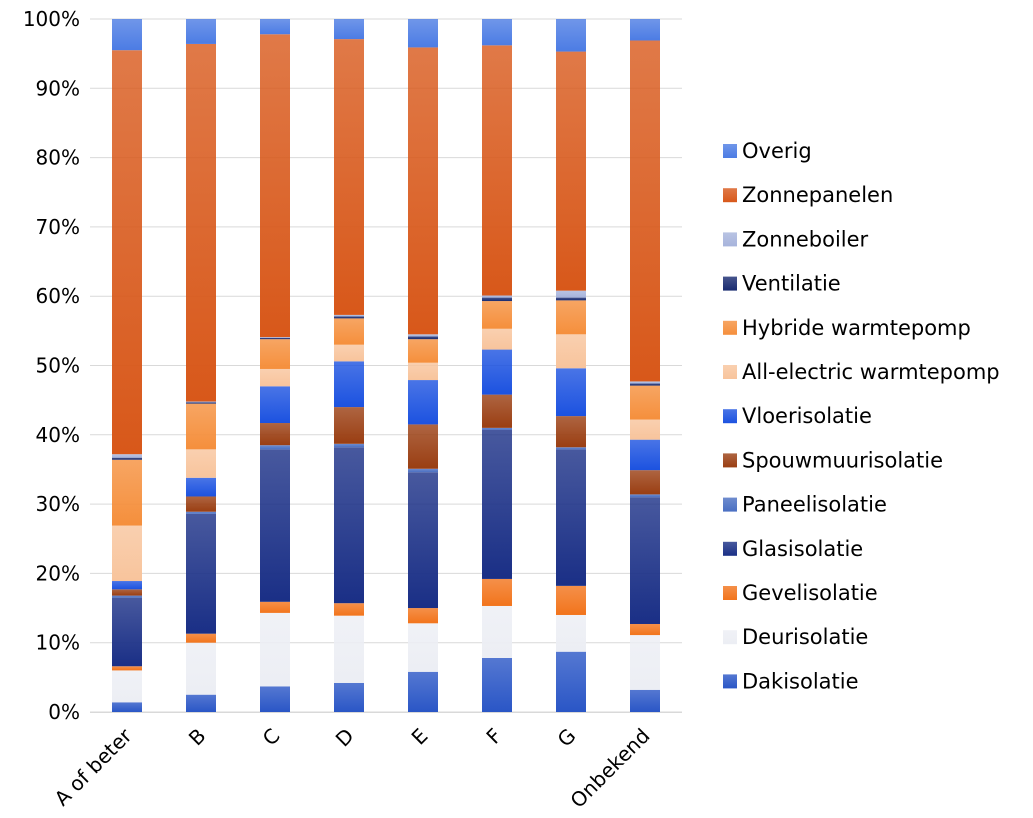 The width and height of the screenshot is (1033, 818). I want to click on legend-label: Gevelisolatie, so click(810, 593).